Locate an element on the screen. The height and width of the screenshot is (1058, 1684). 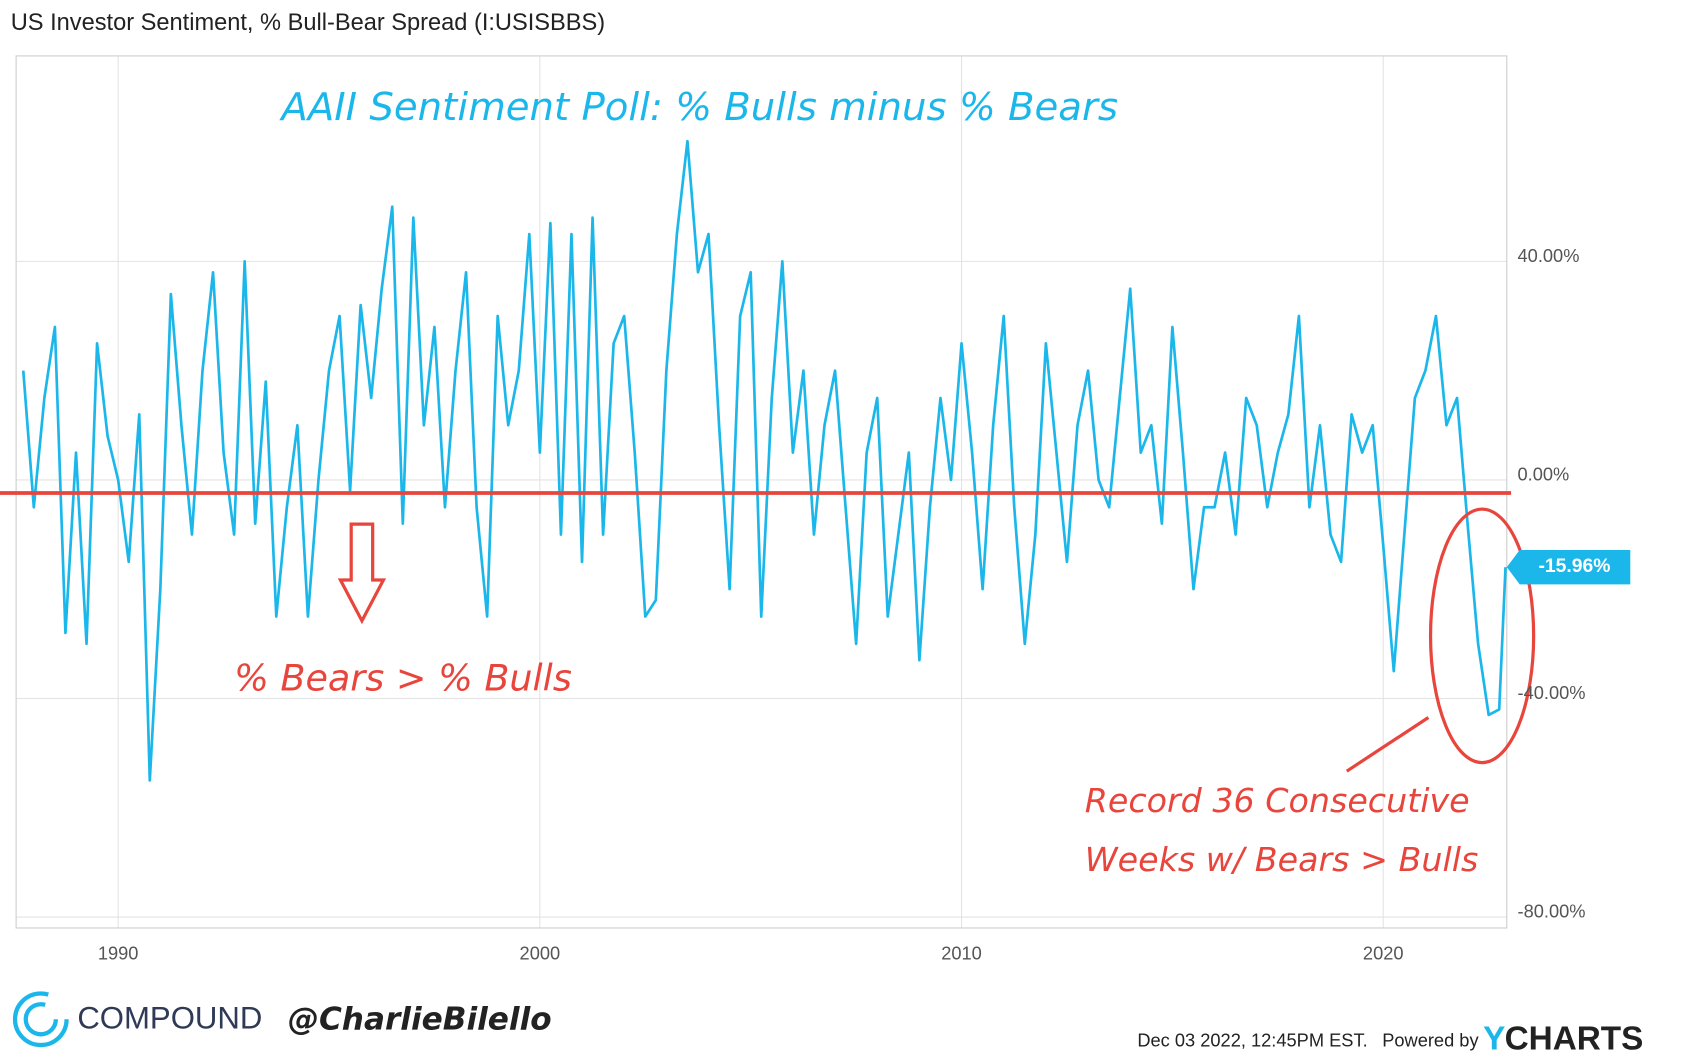
brand: COMPOUND is located at coordinates (169, 1018).